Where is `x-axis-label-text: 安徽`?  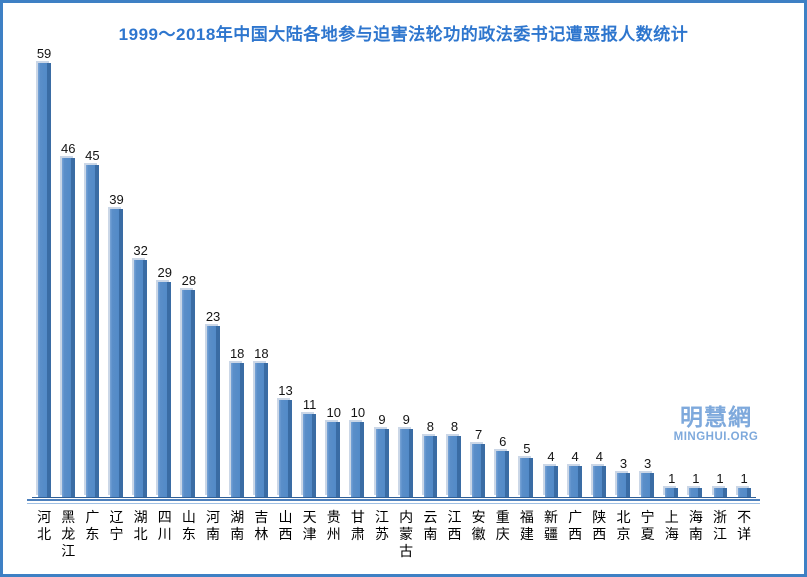
x-axis-label-text: 安徽 is located at coordinates (478, 525).